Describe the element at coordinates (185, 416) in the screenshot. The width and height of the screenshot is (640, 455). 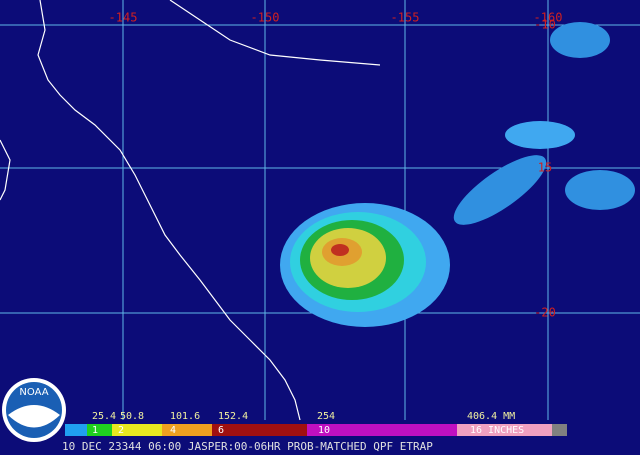
I see `mm-label: 101.6` at that location.